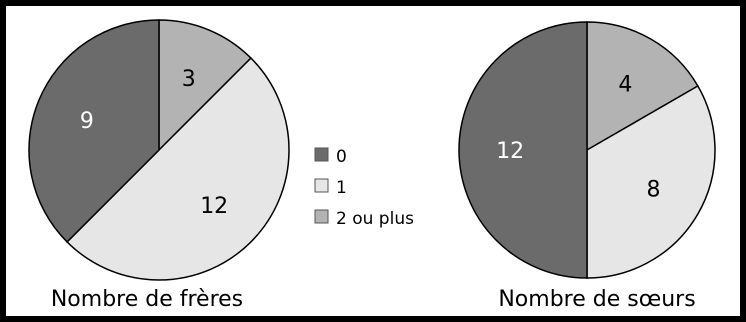 The width and height of the screenshot is (746, 322). What do you see at coordinates (189, 79) in the screenshot?
I see `pie-label-freres-0: 3` at bounding box center [189, 79].